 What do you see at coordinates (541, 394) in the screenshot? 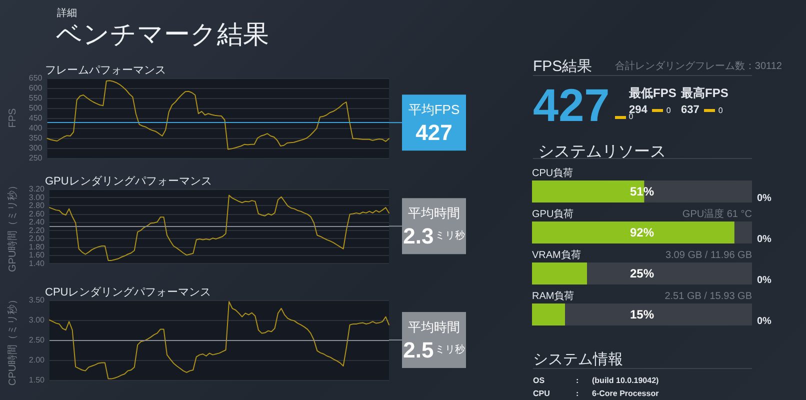
I see `text: CPU` at bounding box center [541, 394].